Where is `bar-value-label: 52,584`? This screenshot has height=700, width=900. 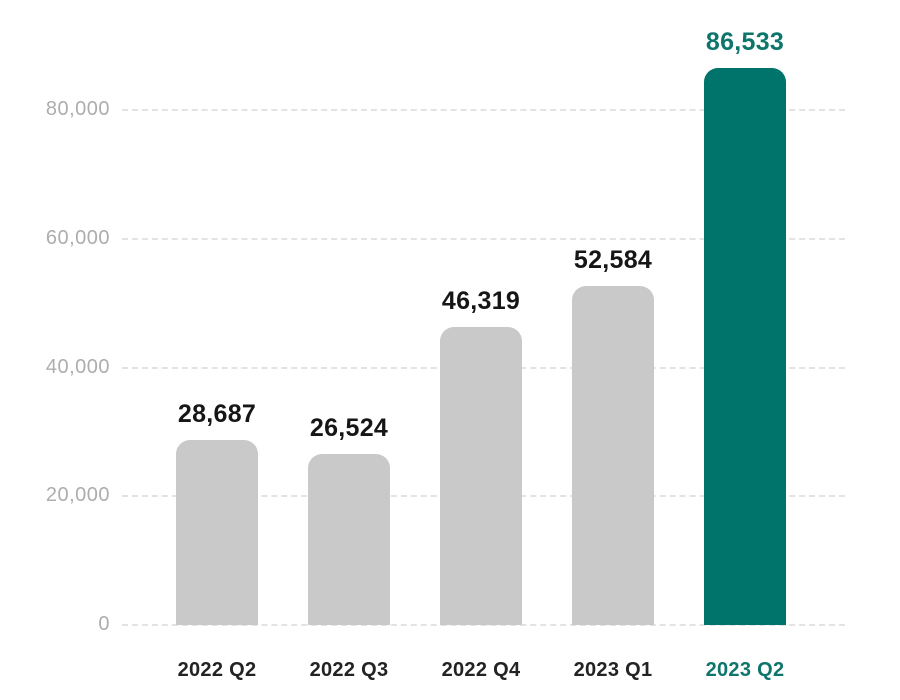
bar-value-label: 52,584 is located at coordinates (613, 260).